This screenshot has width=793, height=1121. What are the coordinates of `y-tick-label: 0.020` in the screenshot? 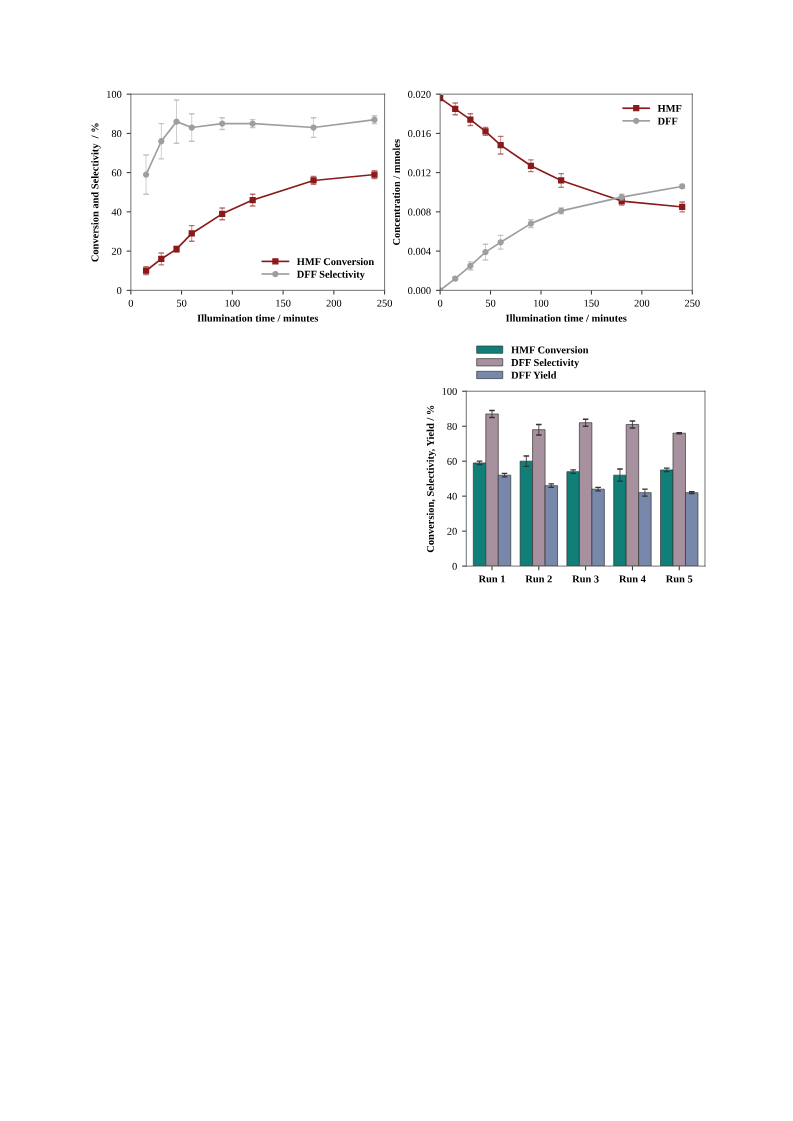 It's located at (419, 94).